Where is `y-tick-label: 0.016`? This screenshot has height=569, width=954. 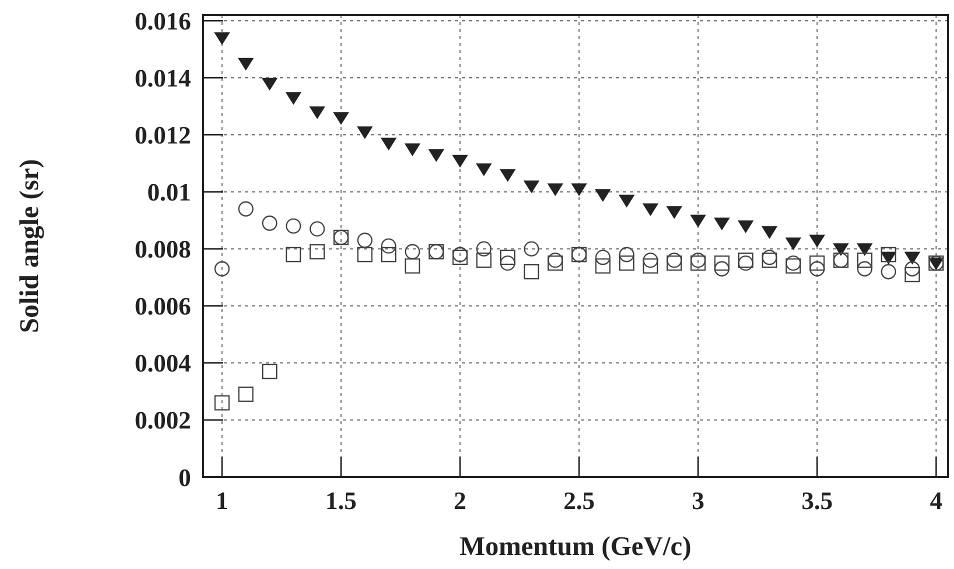
y-tick-label: 0.016 is located at coordinates (162, 22).